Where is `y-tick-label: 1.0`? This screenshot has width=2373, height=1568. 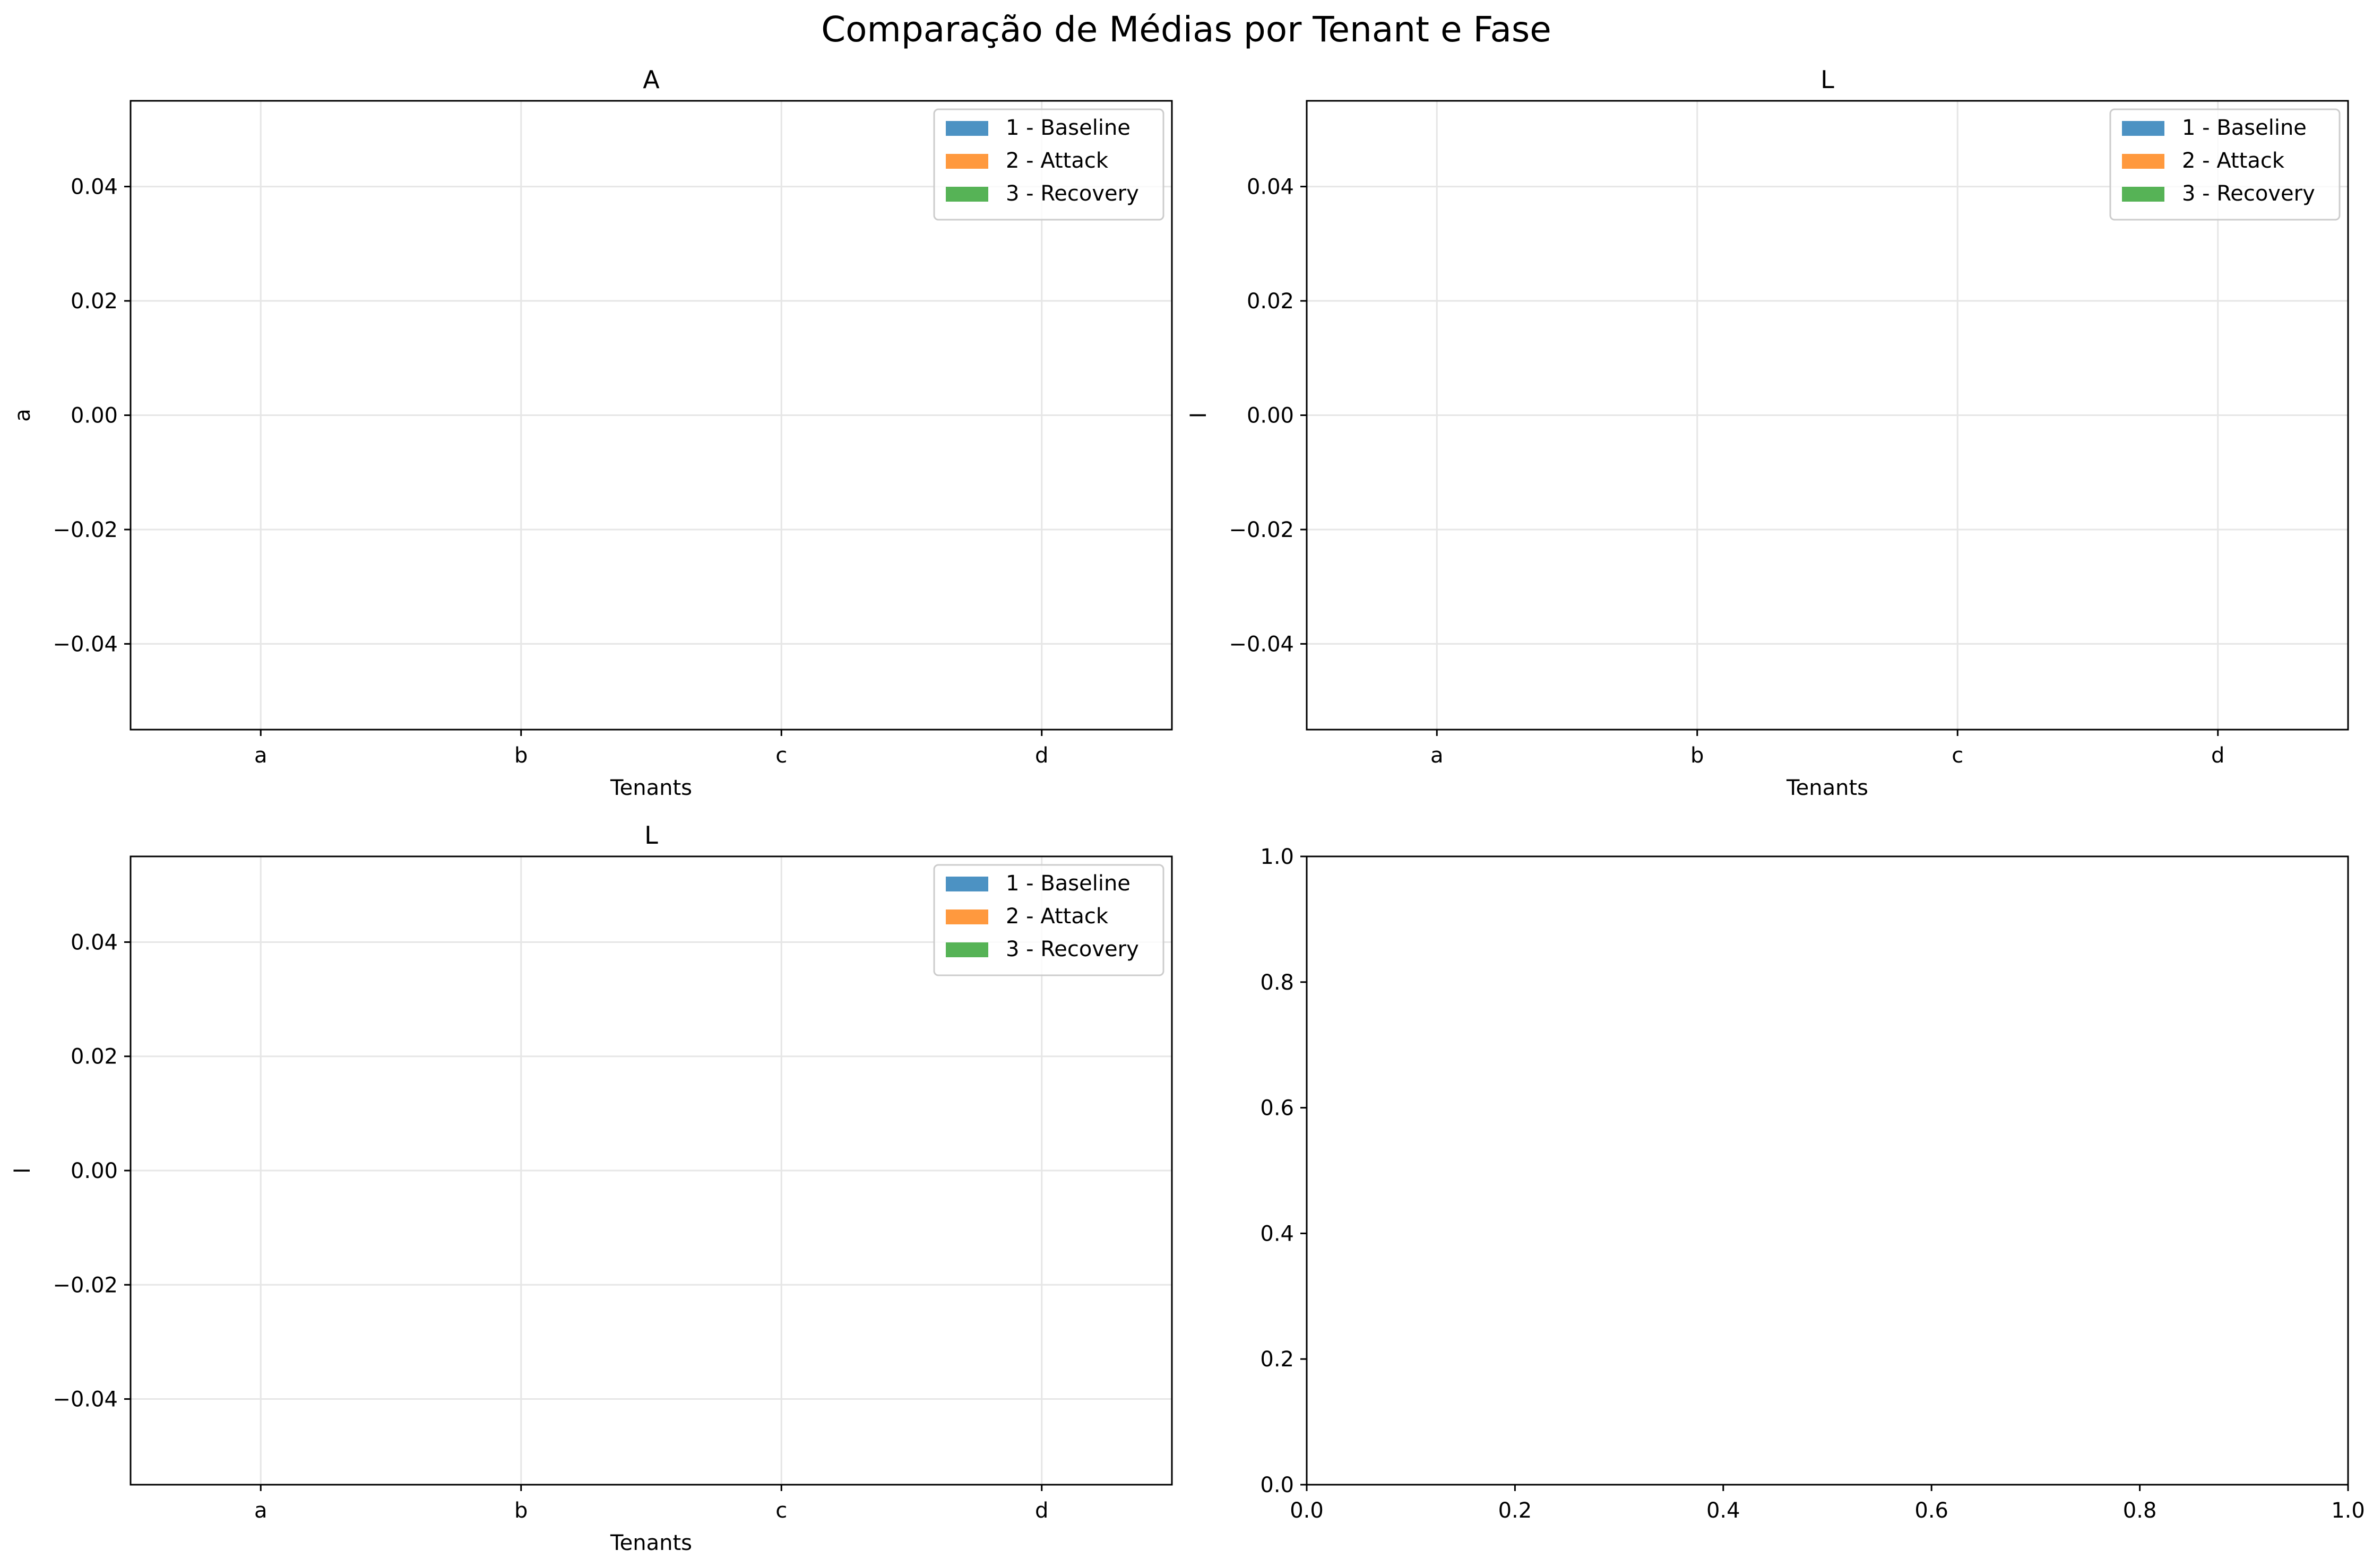
y-tick-label: 1.0 is located at coordinates (1277, 857).